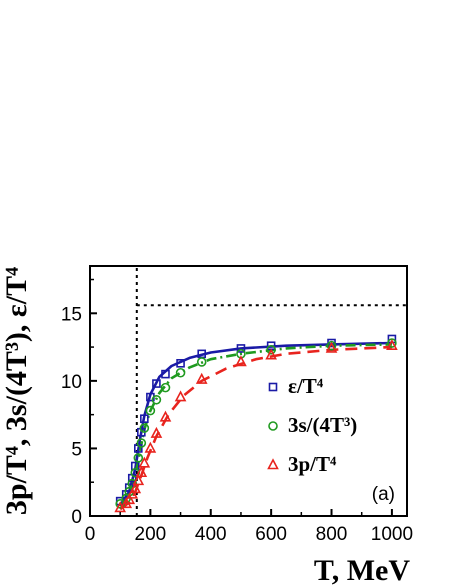 Image resolution: width=454 pixels, height=588 pixels. What do you see at coordinates (151, 534) in the screenshot?
I see `x-tick-label: 200` at bounding box center [151, 534].